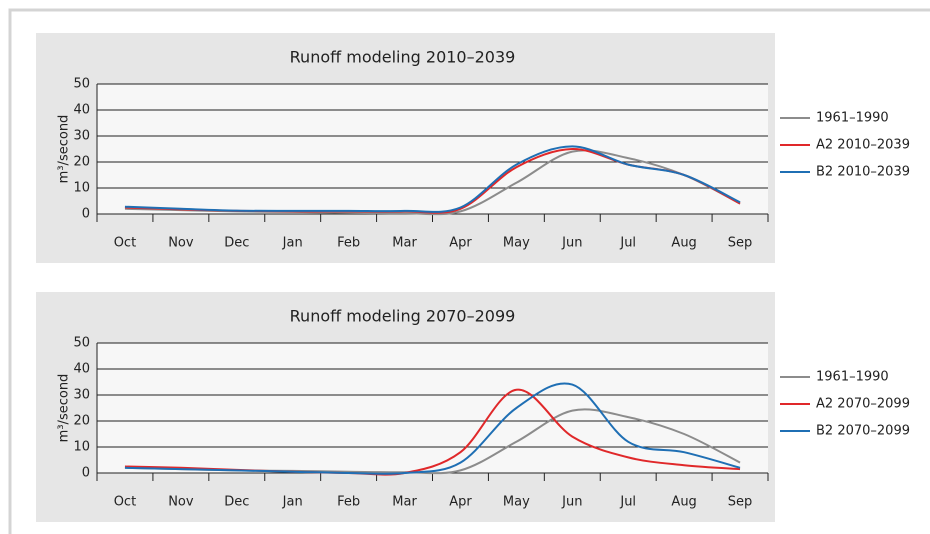  Describe the element at coordinates (863, 404) in the screenshot. I see `legend-label: A2 2070–2099` at that location.